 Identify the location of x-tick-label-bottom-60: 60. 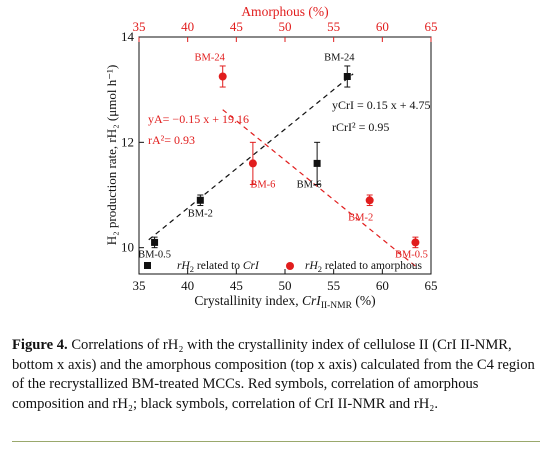
(382, 285).